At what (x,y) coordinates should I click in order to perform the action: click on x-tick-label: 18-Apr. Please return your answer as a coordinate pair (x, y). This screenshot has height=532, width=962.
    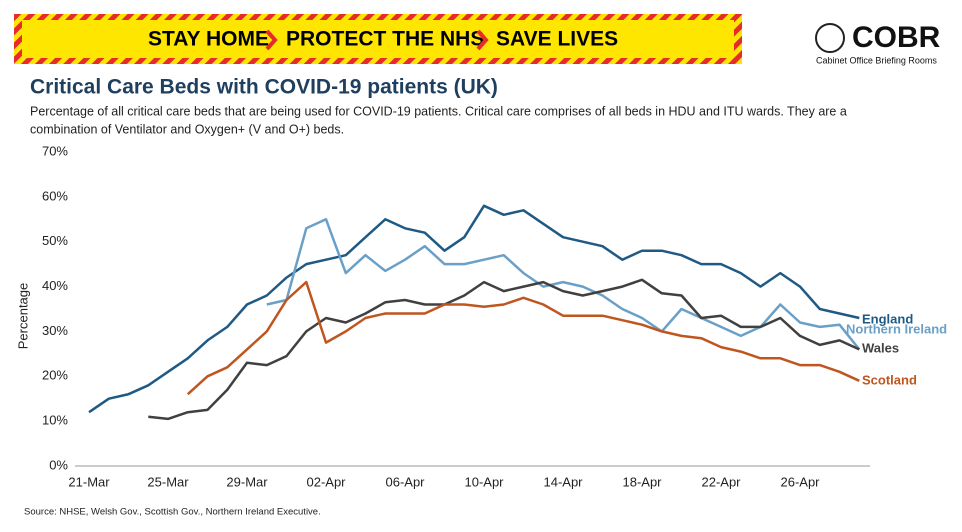
    Looking at the image, I should click on (642, 481).